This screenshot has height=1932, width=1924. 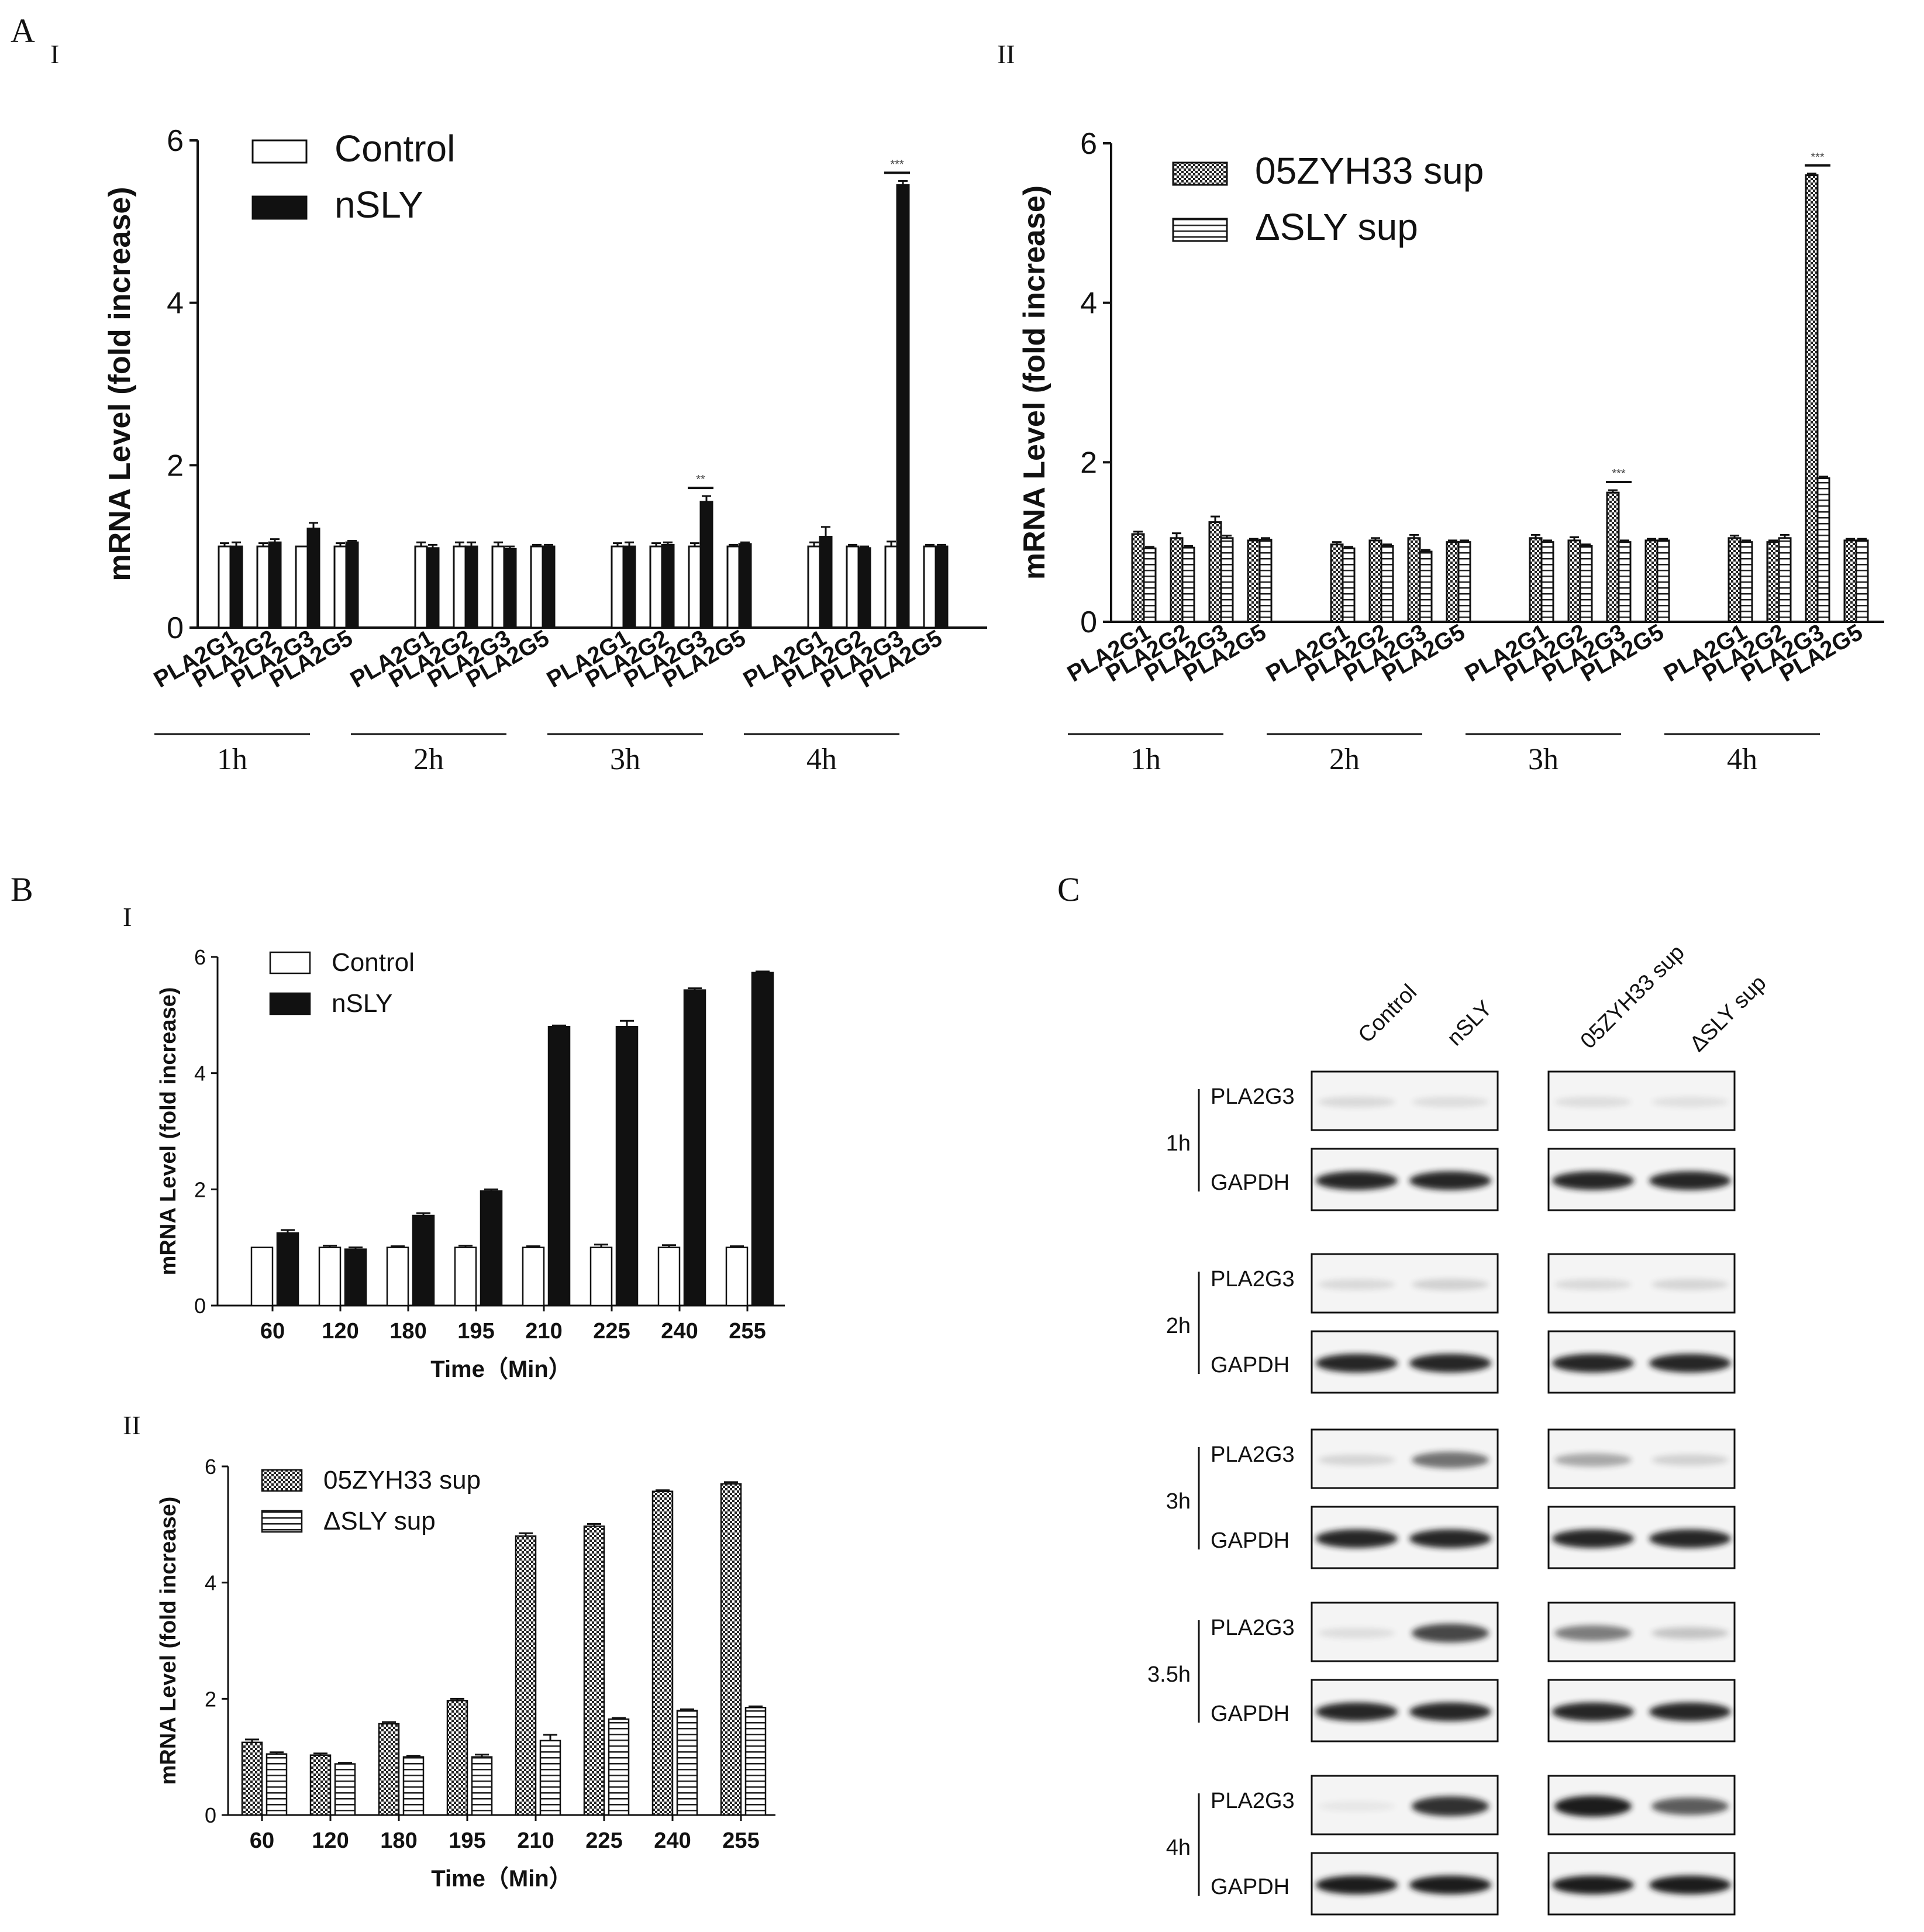 I want to click on time-label: 1h, so click(x=1178, y=1143).